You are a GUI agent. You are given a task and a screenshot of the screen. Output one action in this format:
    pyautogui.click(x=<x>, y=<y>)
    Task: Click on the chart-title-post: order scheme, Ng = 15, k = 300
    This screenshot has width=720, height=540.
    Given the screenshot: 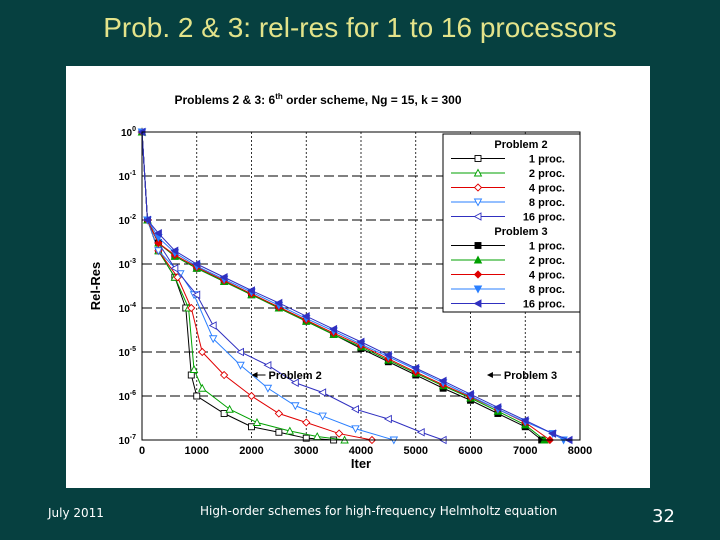 What is the action you would take?
    pyautogui.click(x=372, y=100)
    